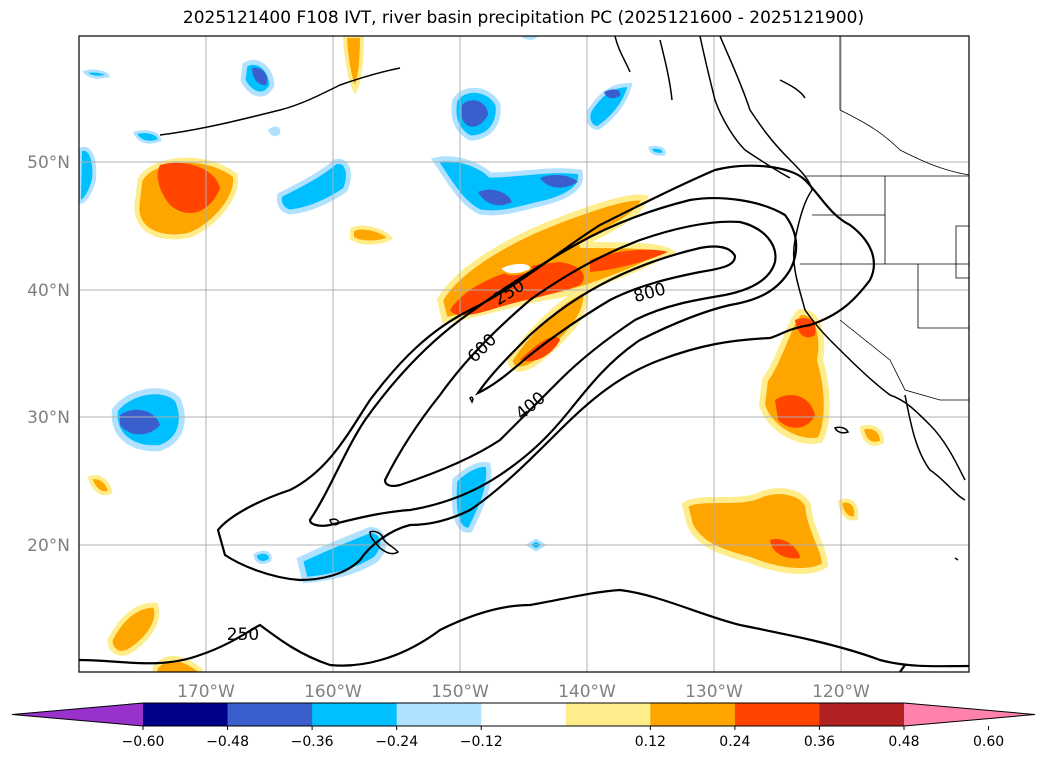 This screenshot has height=765, width=1047. Describe the element at coordinates (734, 742) in the screenshot. I see `colorbar-tick-label: 0.24` at that location.